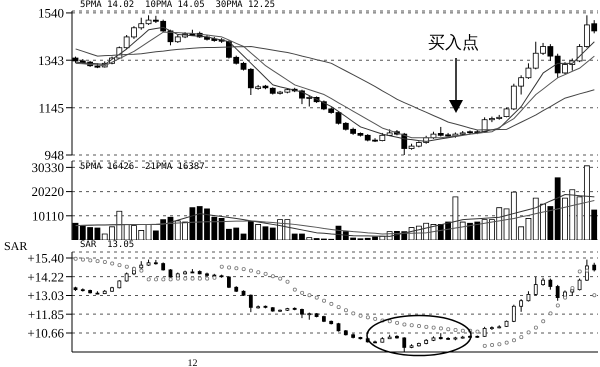 This screenshot has width=600, height=367. What do you see at coordinates (45, 296) in the screenshot?
I see `y-tick-label: +13.03` at bounding box center [45, 296].